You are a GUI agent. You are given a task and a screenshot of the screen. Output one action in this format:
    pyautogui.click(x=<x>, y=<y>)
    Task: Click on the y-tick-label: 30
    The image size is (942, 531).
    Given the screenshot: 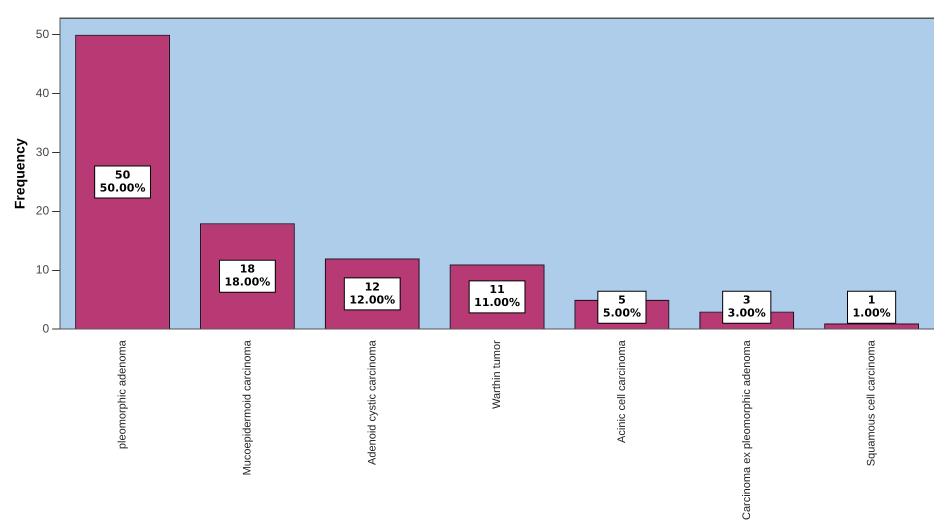 What is the action you would take?
    pyautogui.click(x=43, y=151)
    